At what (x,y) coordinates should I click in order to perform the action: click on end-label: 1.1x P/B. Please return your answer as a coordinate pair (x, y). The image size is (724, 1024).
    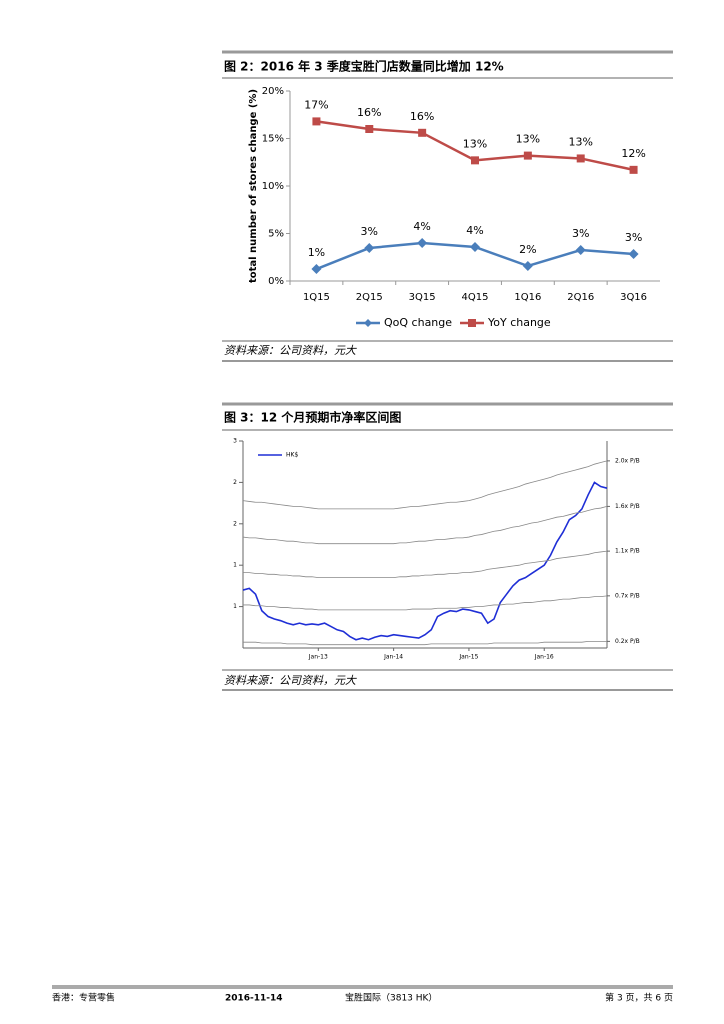
    Looking at the image, I should click on (627, 551).